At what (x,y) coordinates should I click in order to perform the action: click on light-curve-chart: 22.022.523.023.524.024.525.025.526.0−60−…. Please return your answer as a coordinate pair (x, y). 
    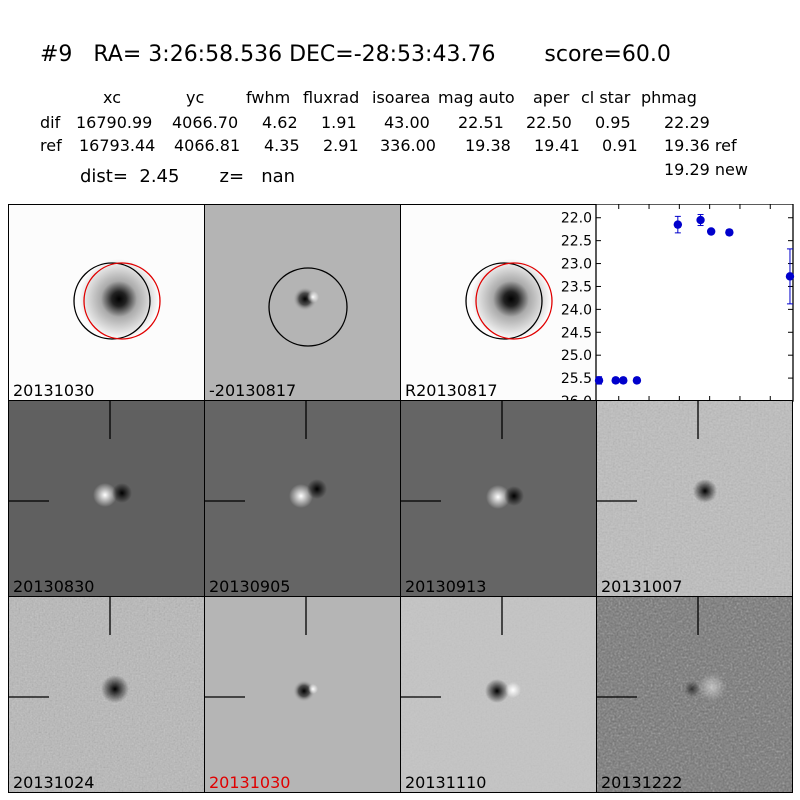
    Looking at the image, I should click on (670, 316).